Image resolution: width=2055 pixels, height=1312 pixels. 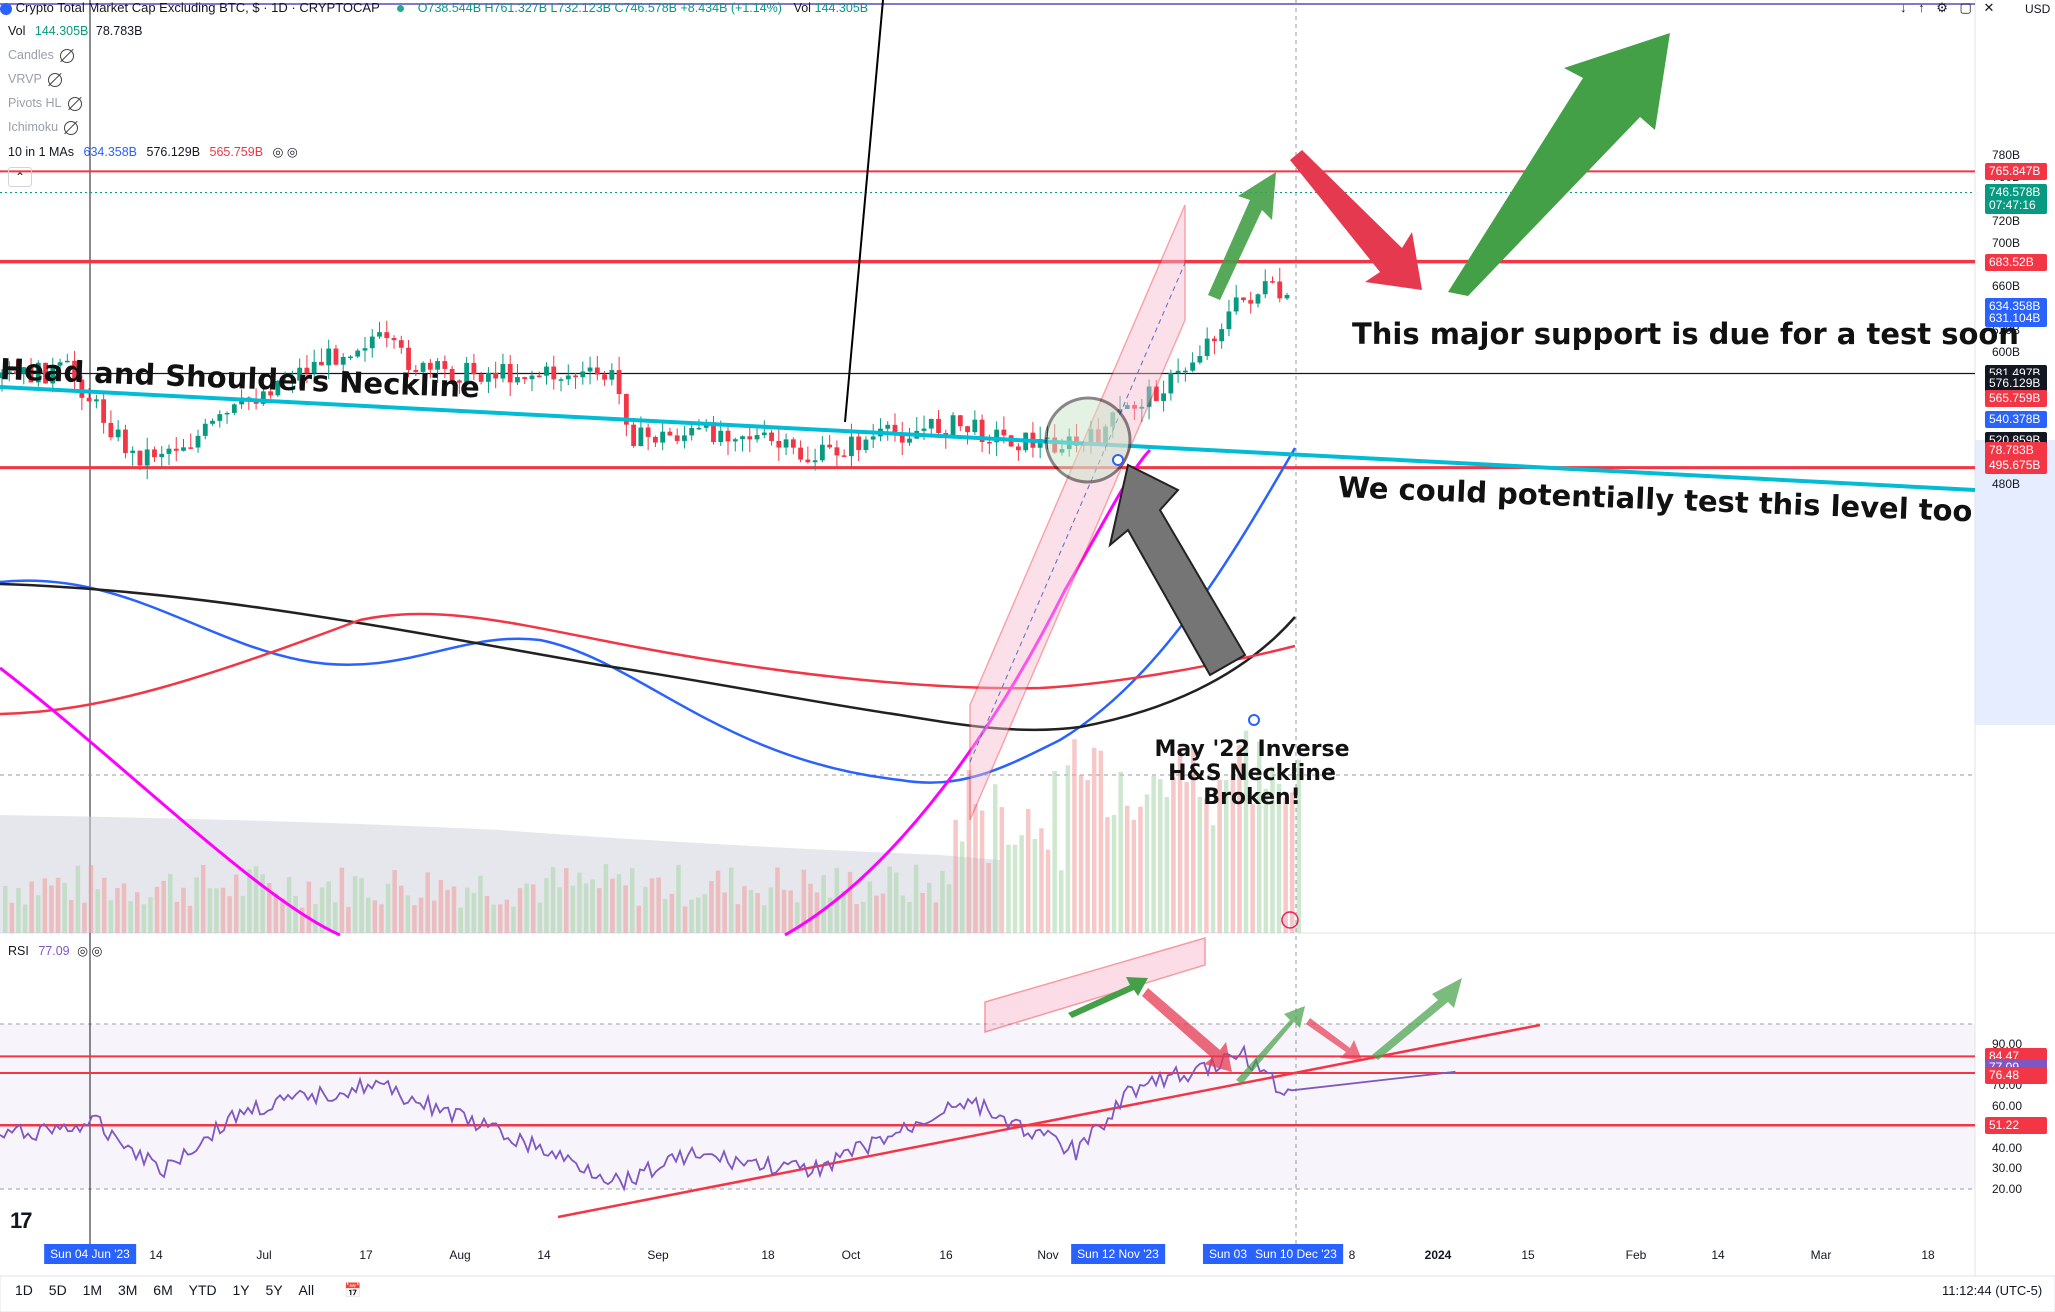 I want to click on tf-3m-button: 3M, so click(x=127, y=1290).